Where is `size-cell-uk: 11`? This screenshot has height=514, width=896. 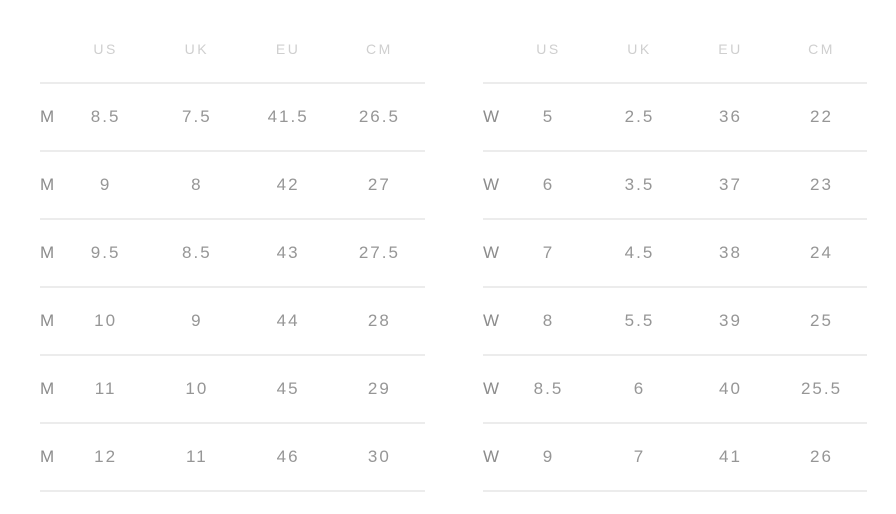 size-cell-uk: 11 is located at coordinates (197, 456).